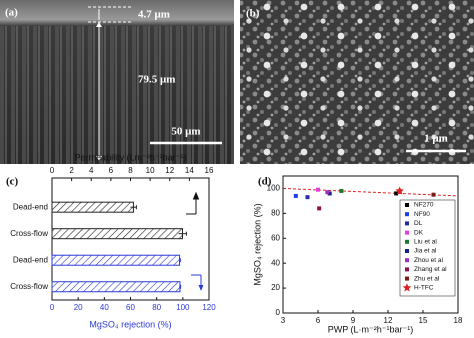 The image size is (474, 338). Describe the element at coordinates (436, 139) in the screenshot. I see `scale-bar-label: 1 μm` at that location.